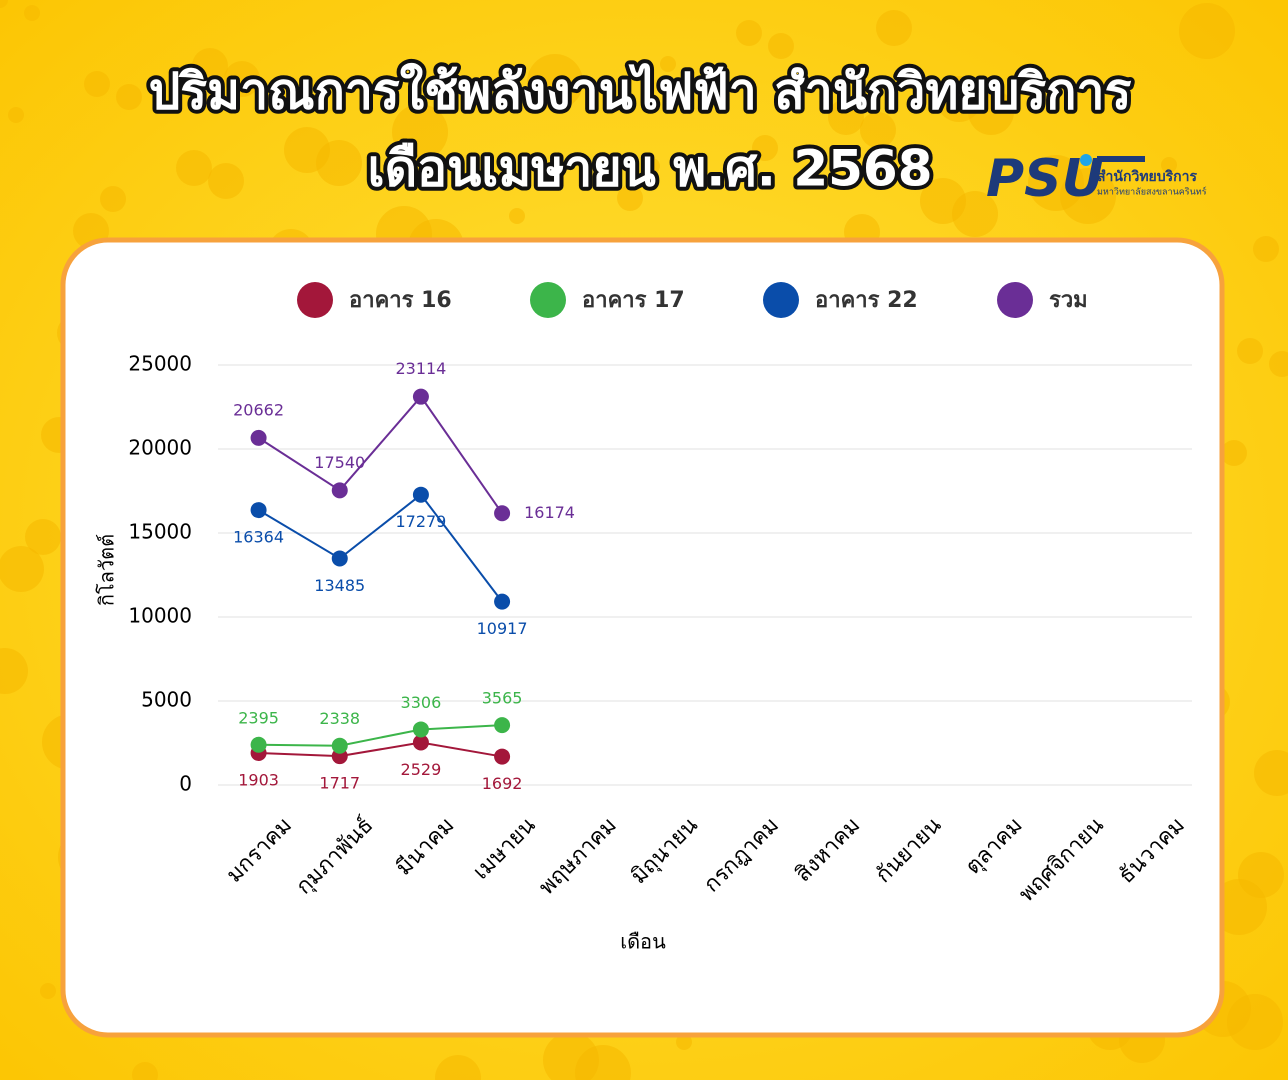  What do you see at coordinates (1147, 177) in the screenshot?
I see `logo-name: สำนักวิทยบริการ` at bounding box center [1147, 177].